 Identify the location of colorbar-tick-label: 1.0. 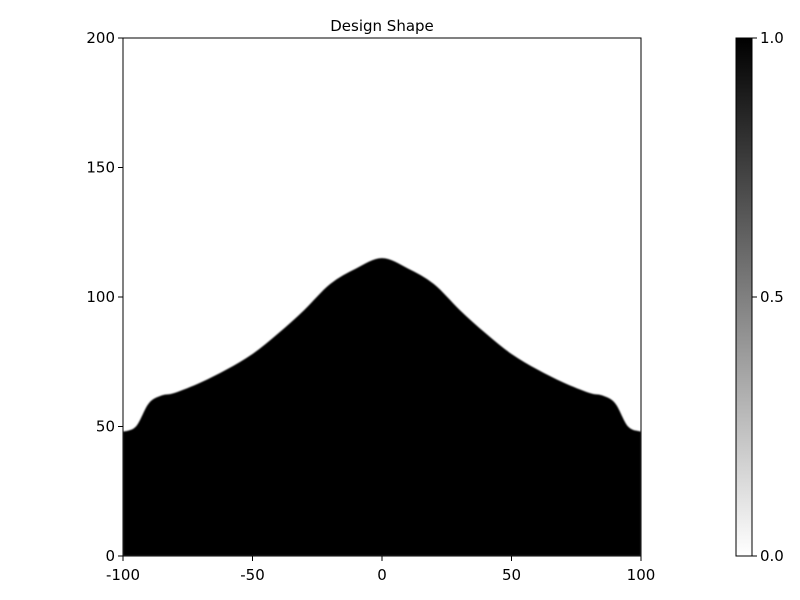
(772, 38).